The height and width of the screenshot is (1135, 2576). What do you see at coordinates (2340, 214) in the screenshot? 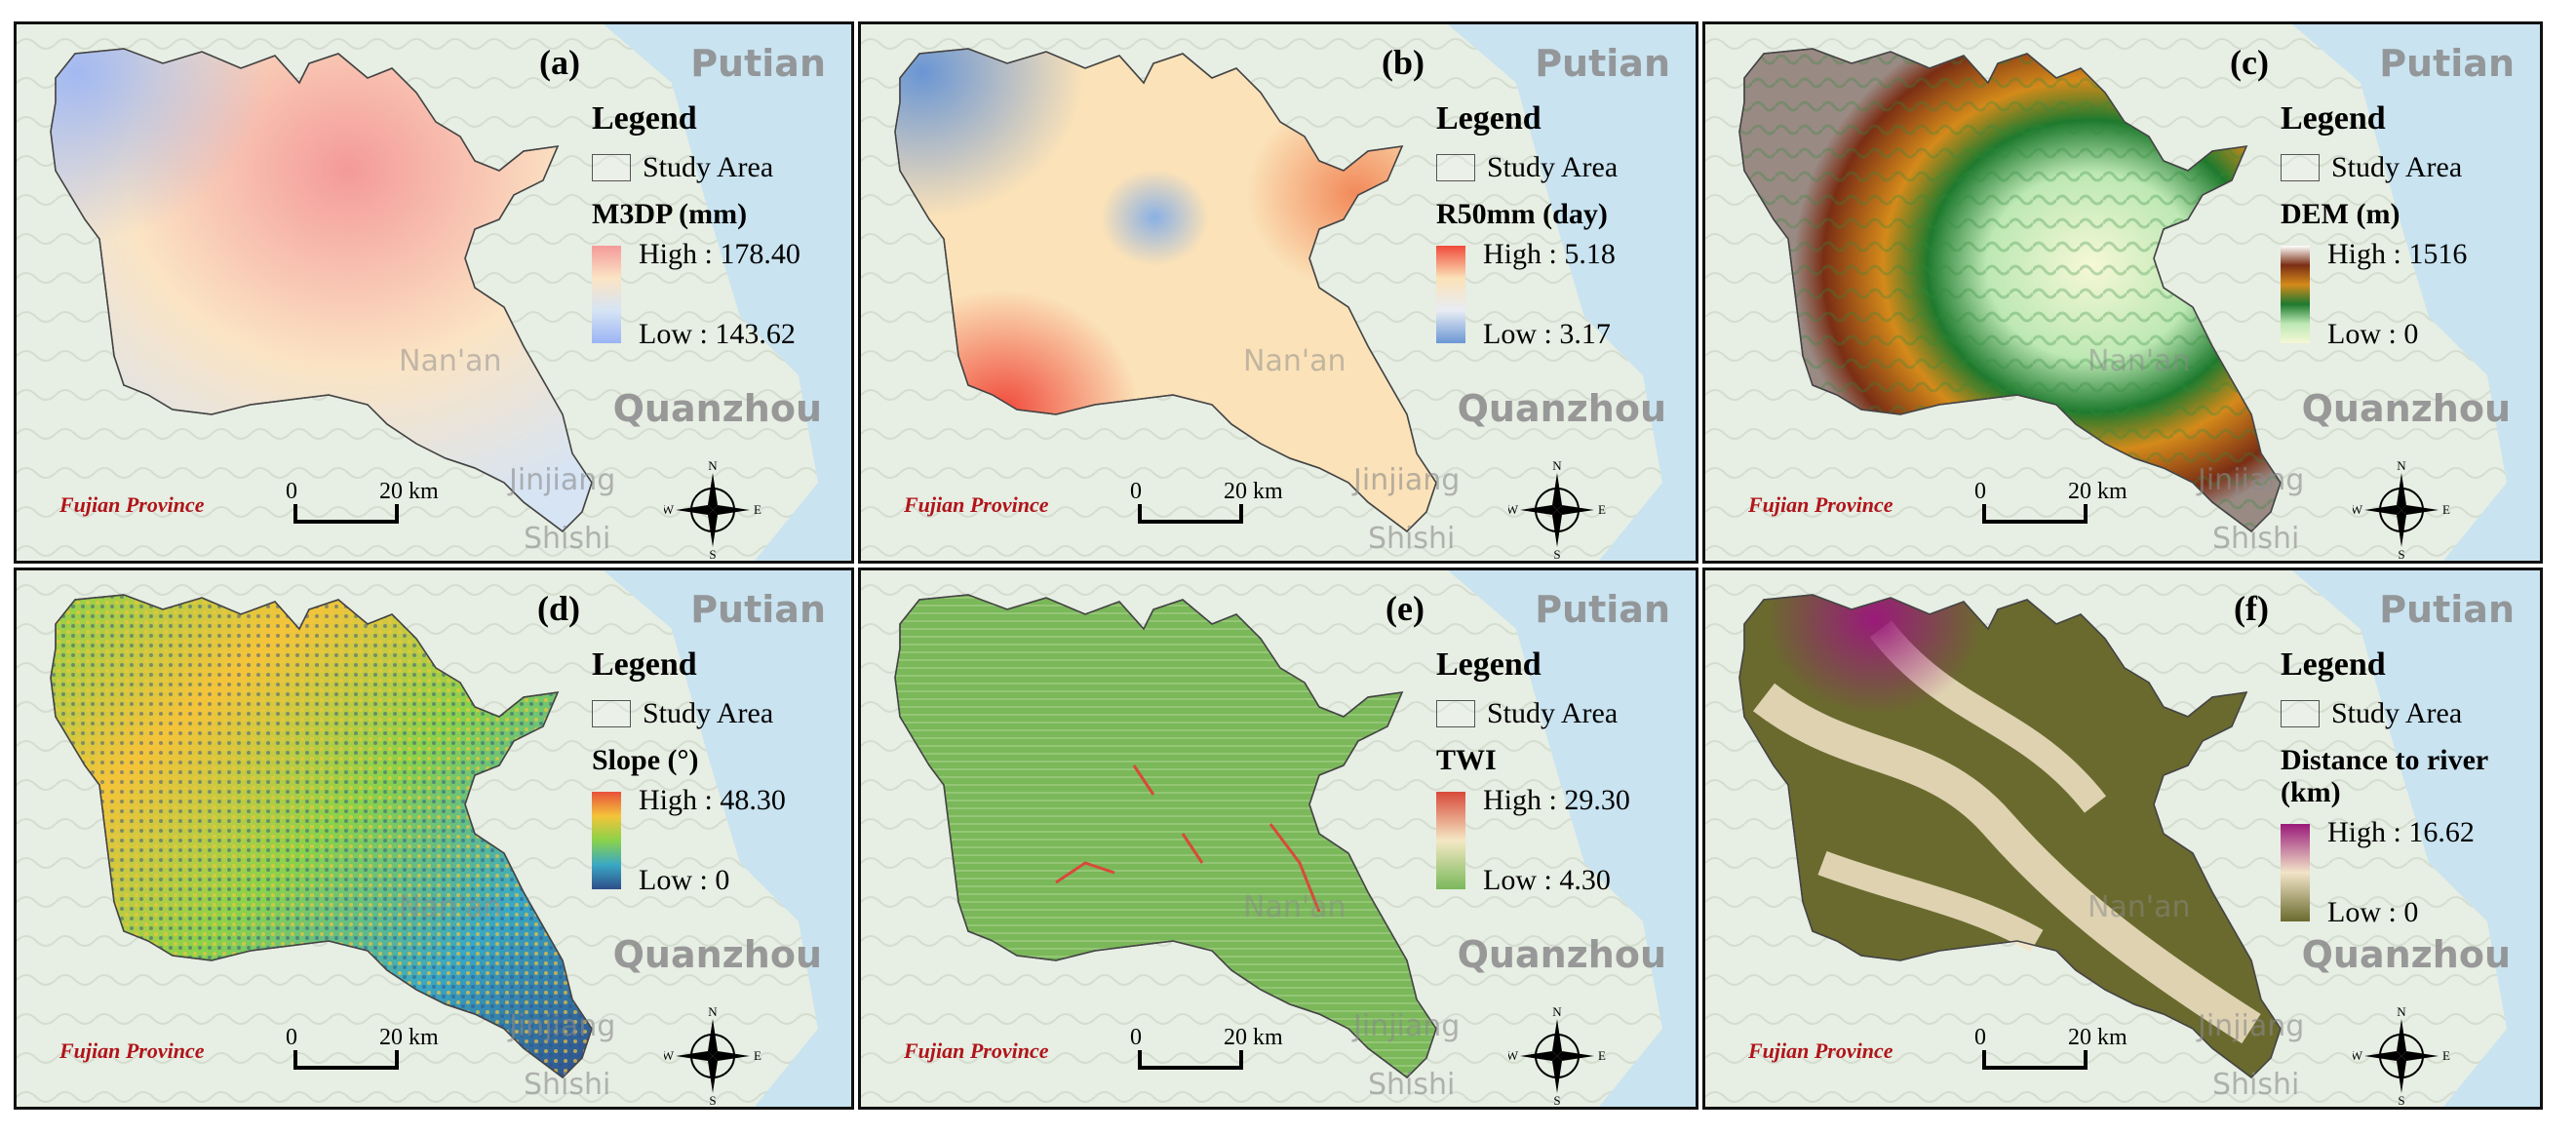
I see `field-title: DEM (m)` at bounding box center [2340, 214].